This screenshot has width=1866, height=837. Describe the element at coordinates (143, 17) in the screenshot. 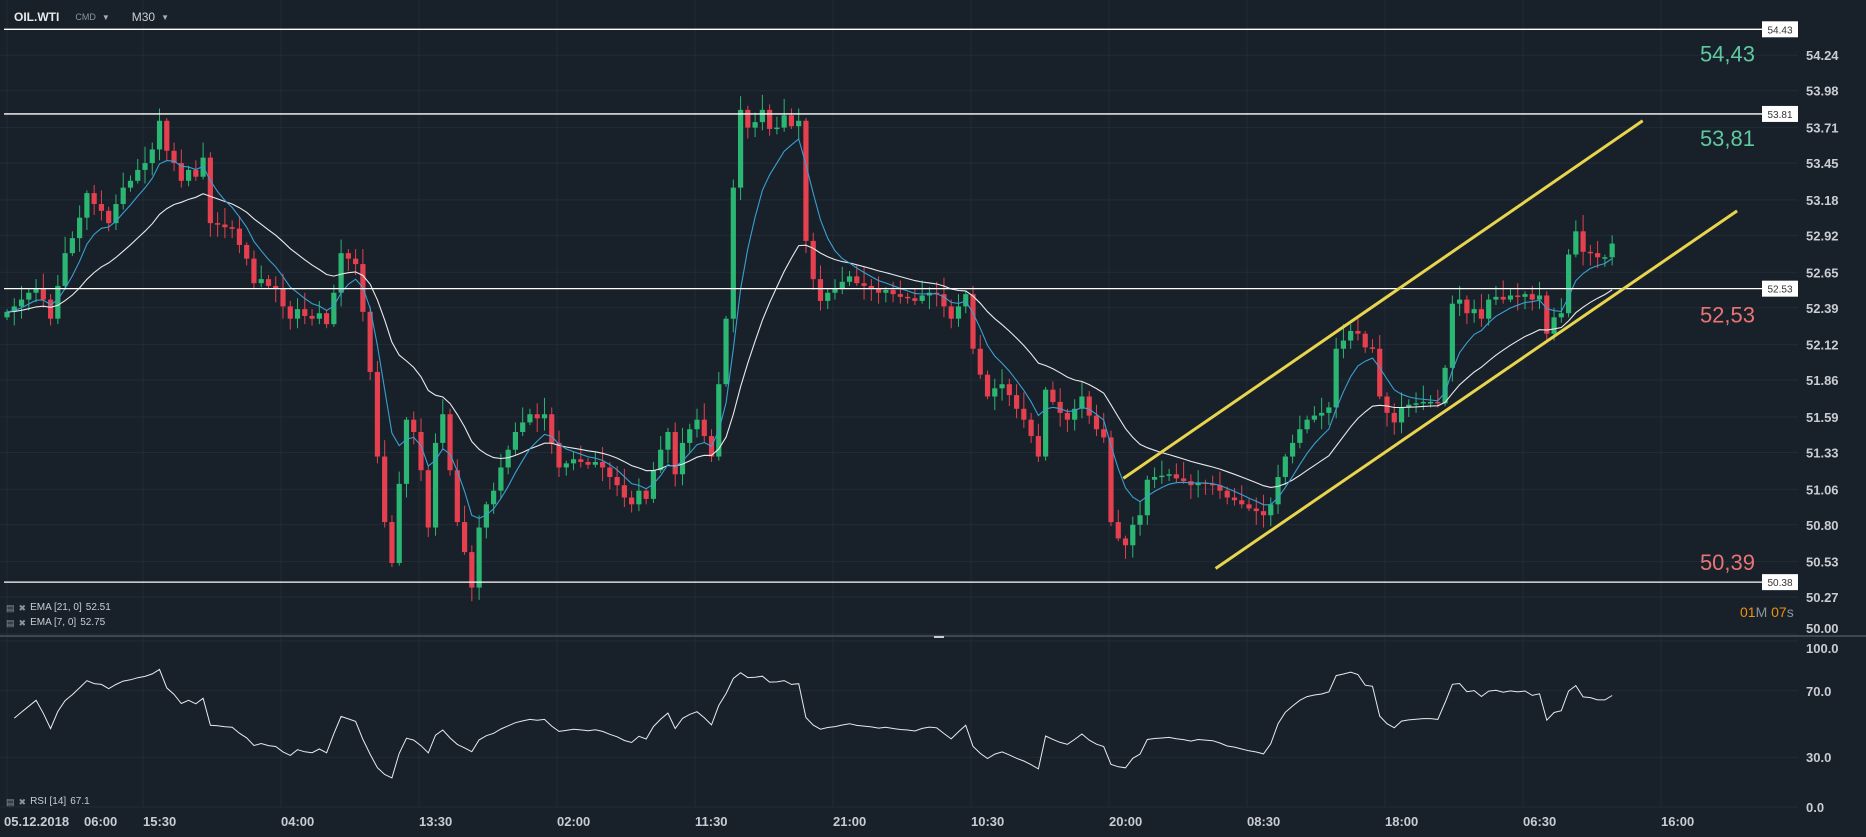

I see `timeframe-select: M30` at that location.